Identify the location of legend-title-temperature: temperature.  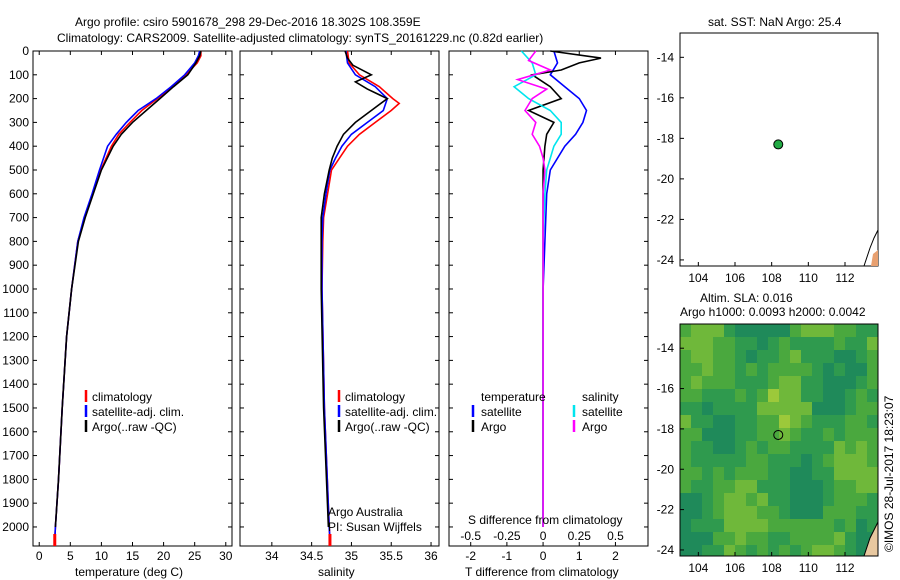
(513, 397).